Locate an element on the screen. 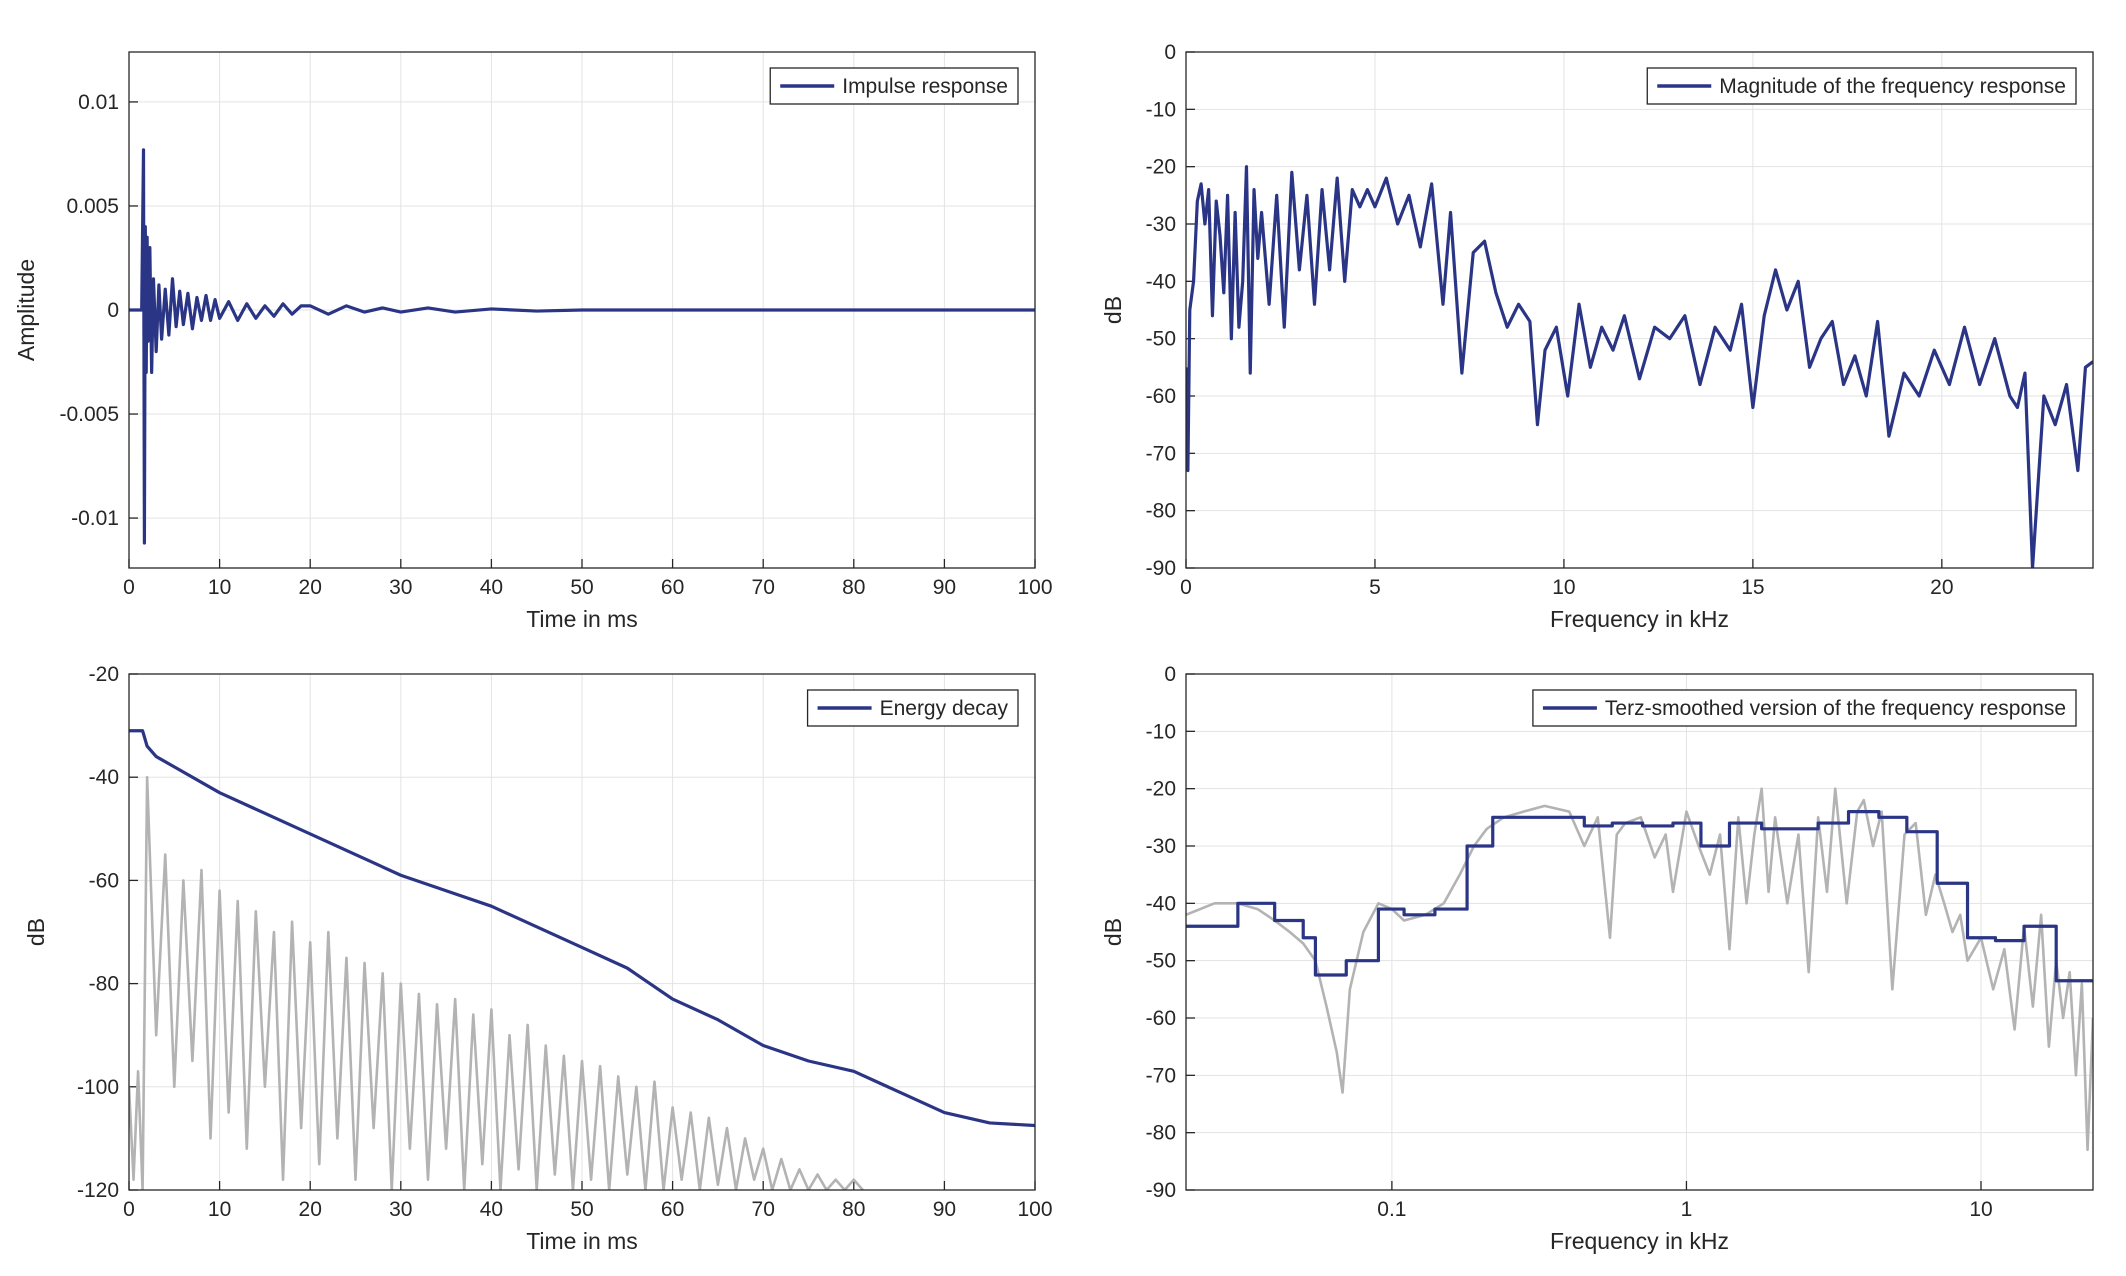 The image size is (2126, 1276). y-tick-label: -100 is located at coordinates (98, 1087).